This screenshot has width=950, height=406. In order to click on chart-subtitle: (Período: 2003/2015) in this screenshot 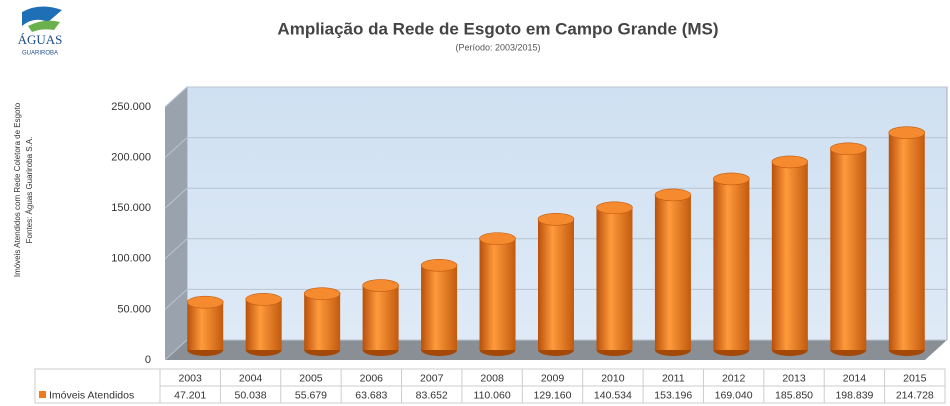, I will do `click(497, 47)`.